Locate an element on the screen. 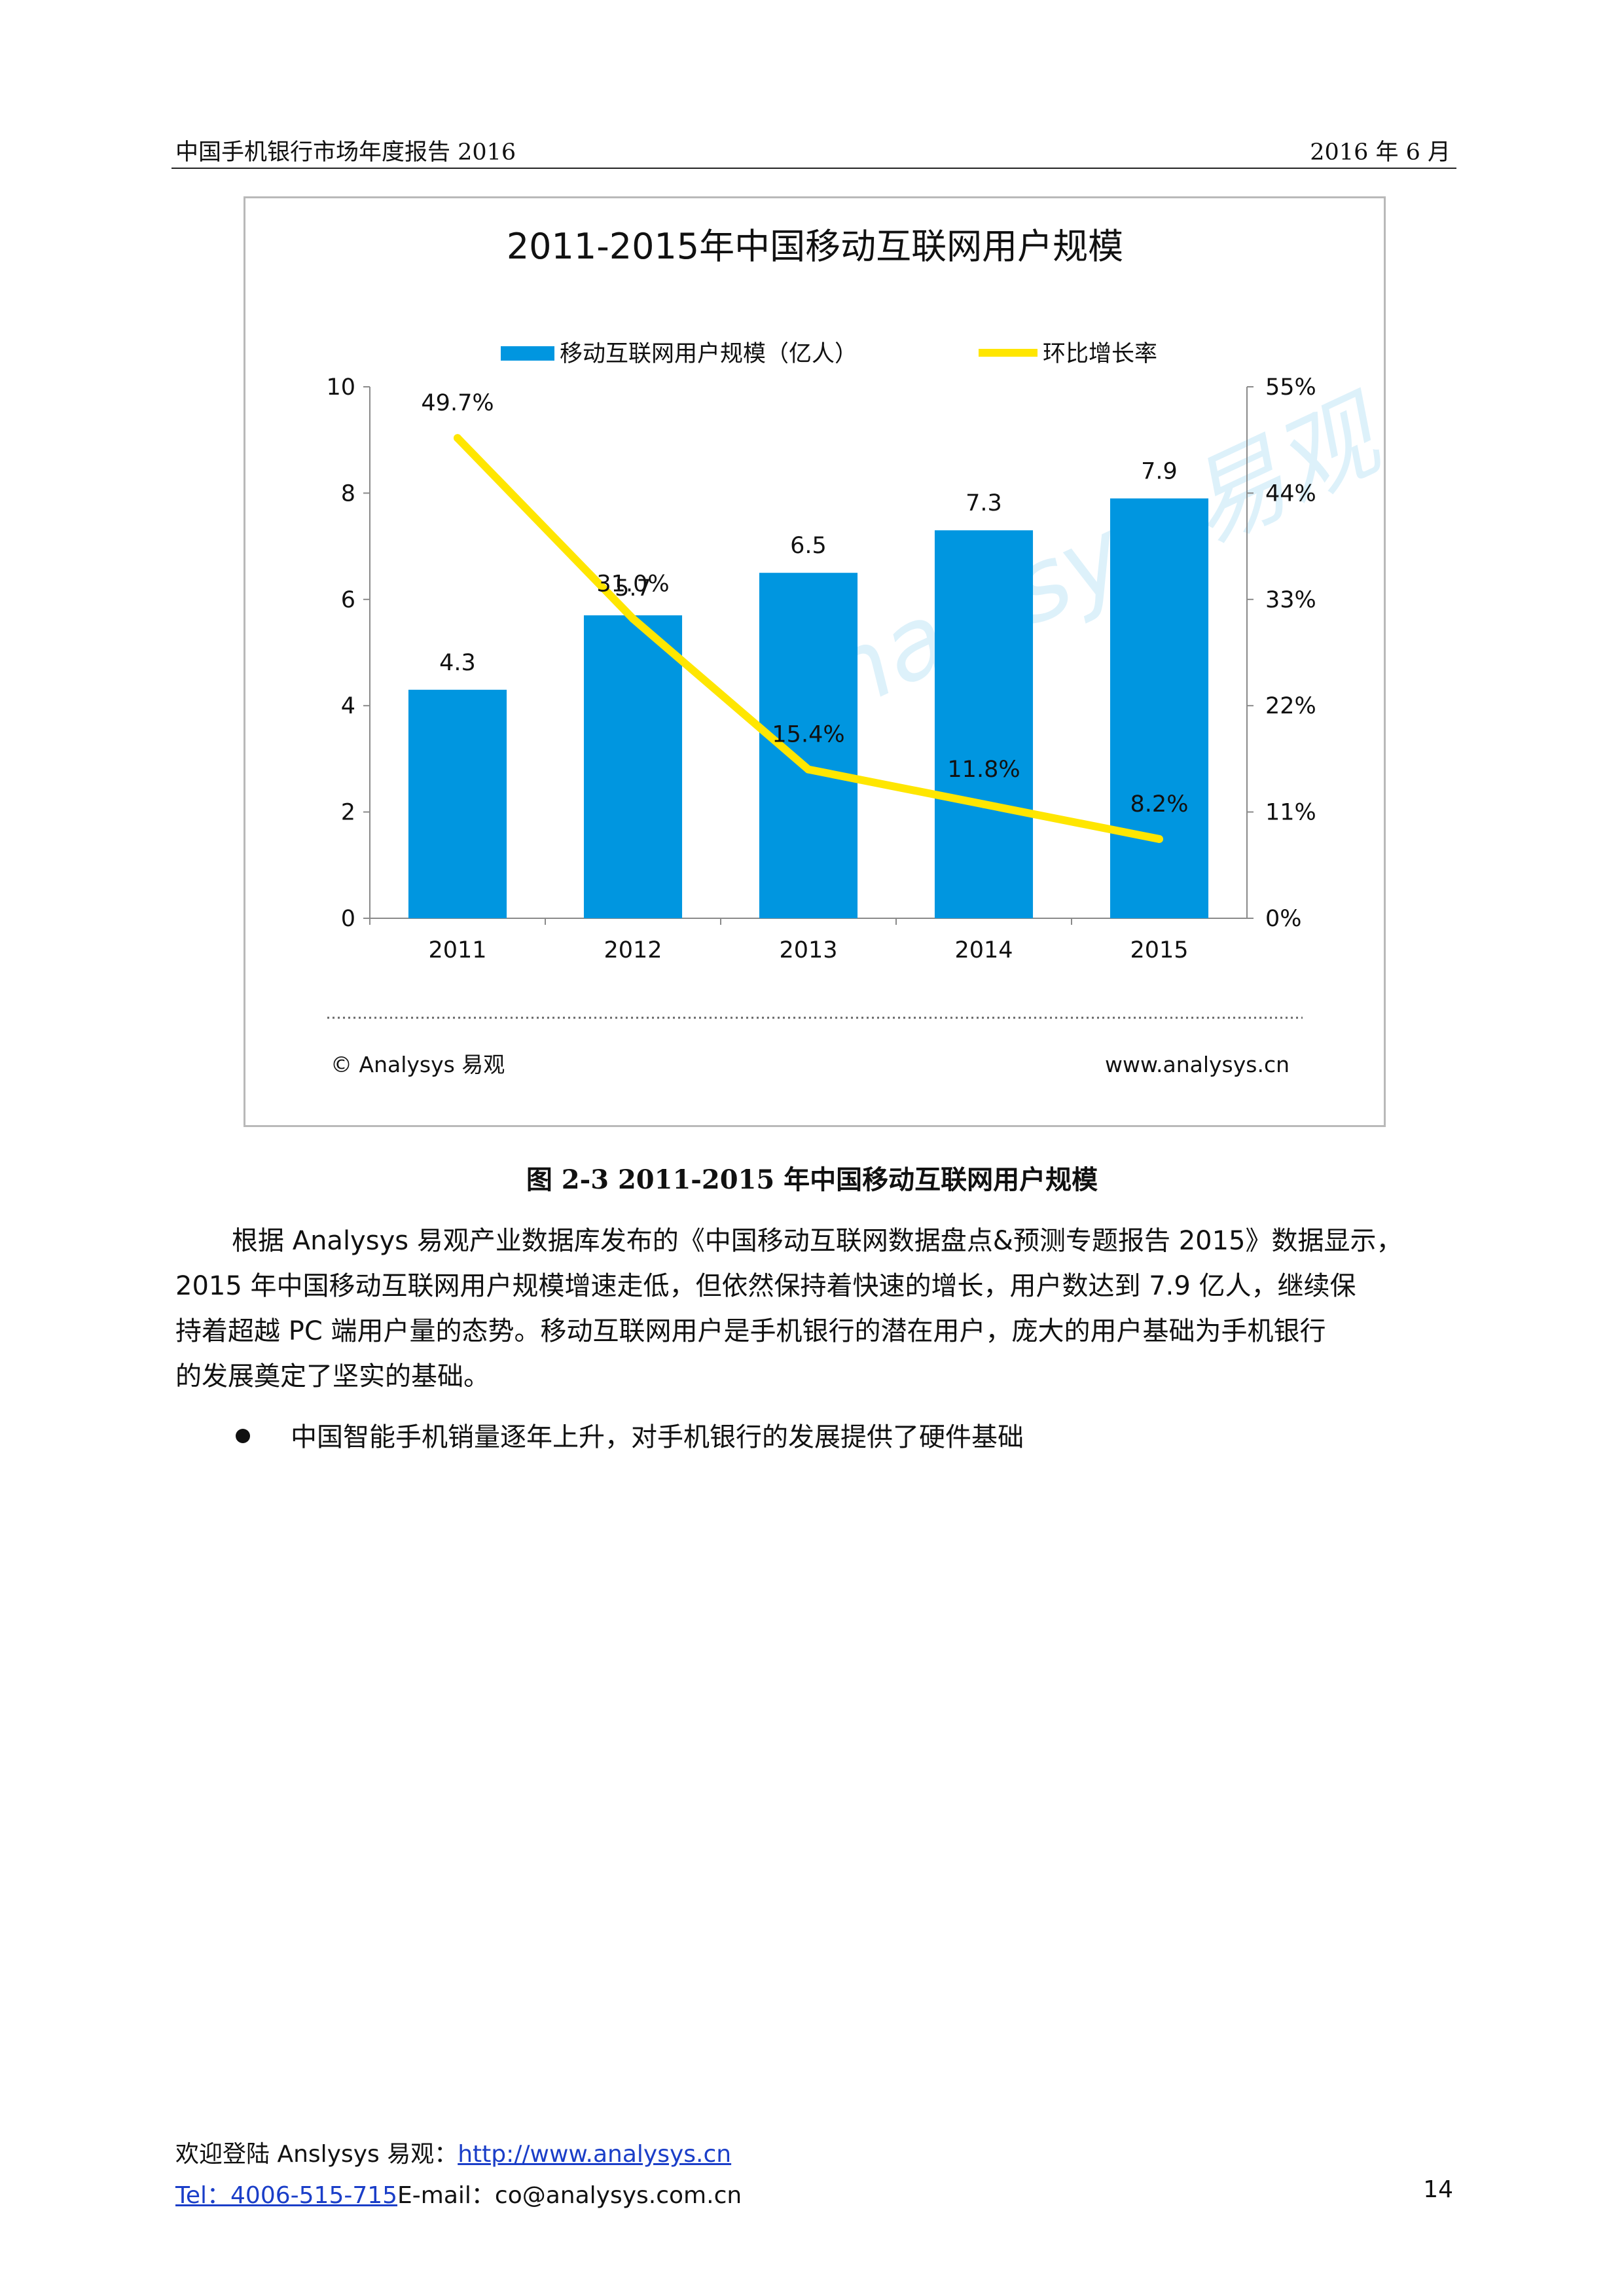 This screenshot has width=1624, height=2296. y-left-tick-label: 8 is located at coordinates (348, 493).